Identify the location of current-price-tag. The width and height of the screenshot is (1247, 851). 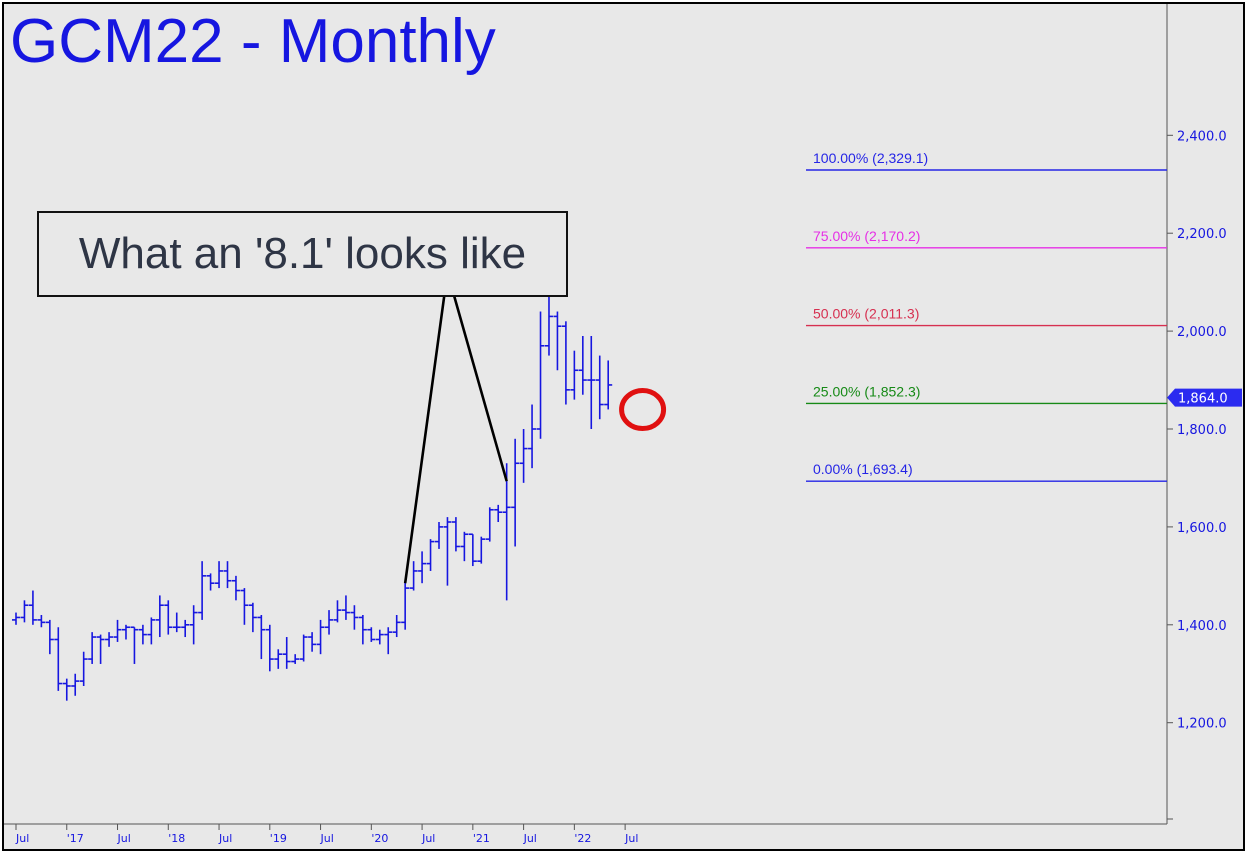
(1204, 397).